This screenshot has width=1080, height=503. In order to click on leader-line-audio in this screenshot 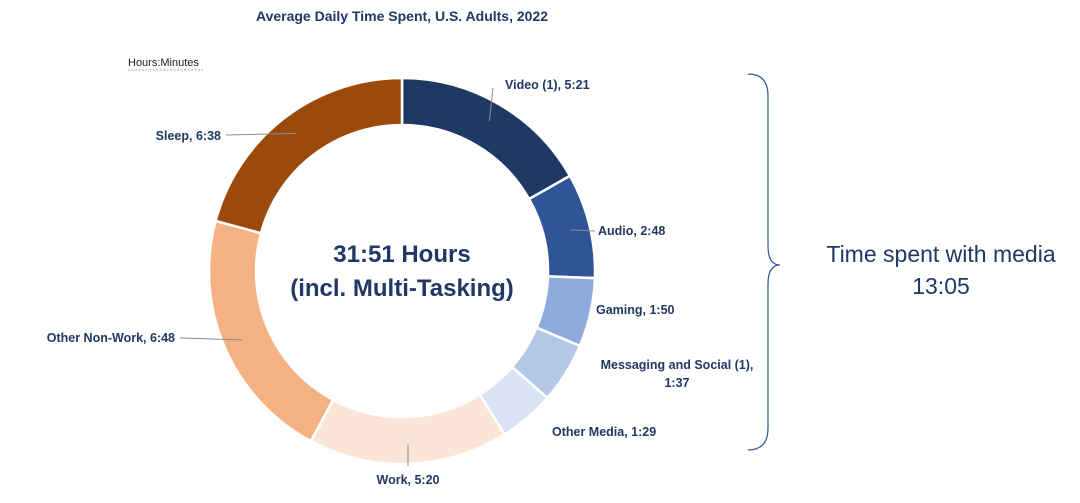, I will do `click(583, 230)`.